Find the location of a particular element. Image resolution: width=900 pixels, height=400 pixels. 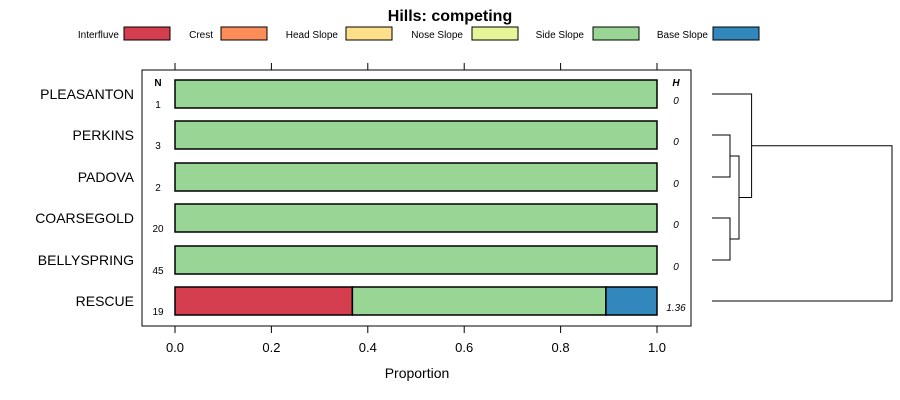

legend-item-side-slope: Side Slope is located at coordinates (588, 33).